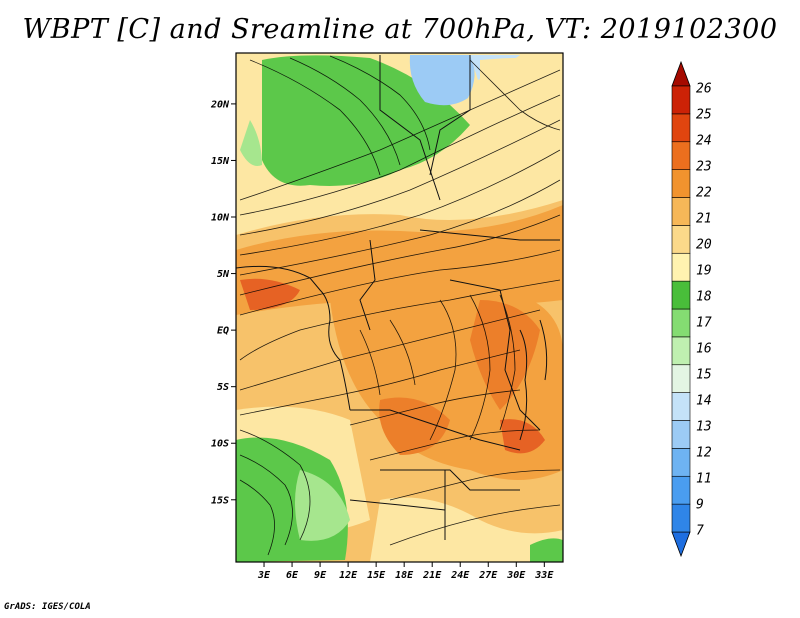  Describe the element at coordinates (320, 575) in the screenshot. I see `lon-tick-label: 9E` at that location.